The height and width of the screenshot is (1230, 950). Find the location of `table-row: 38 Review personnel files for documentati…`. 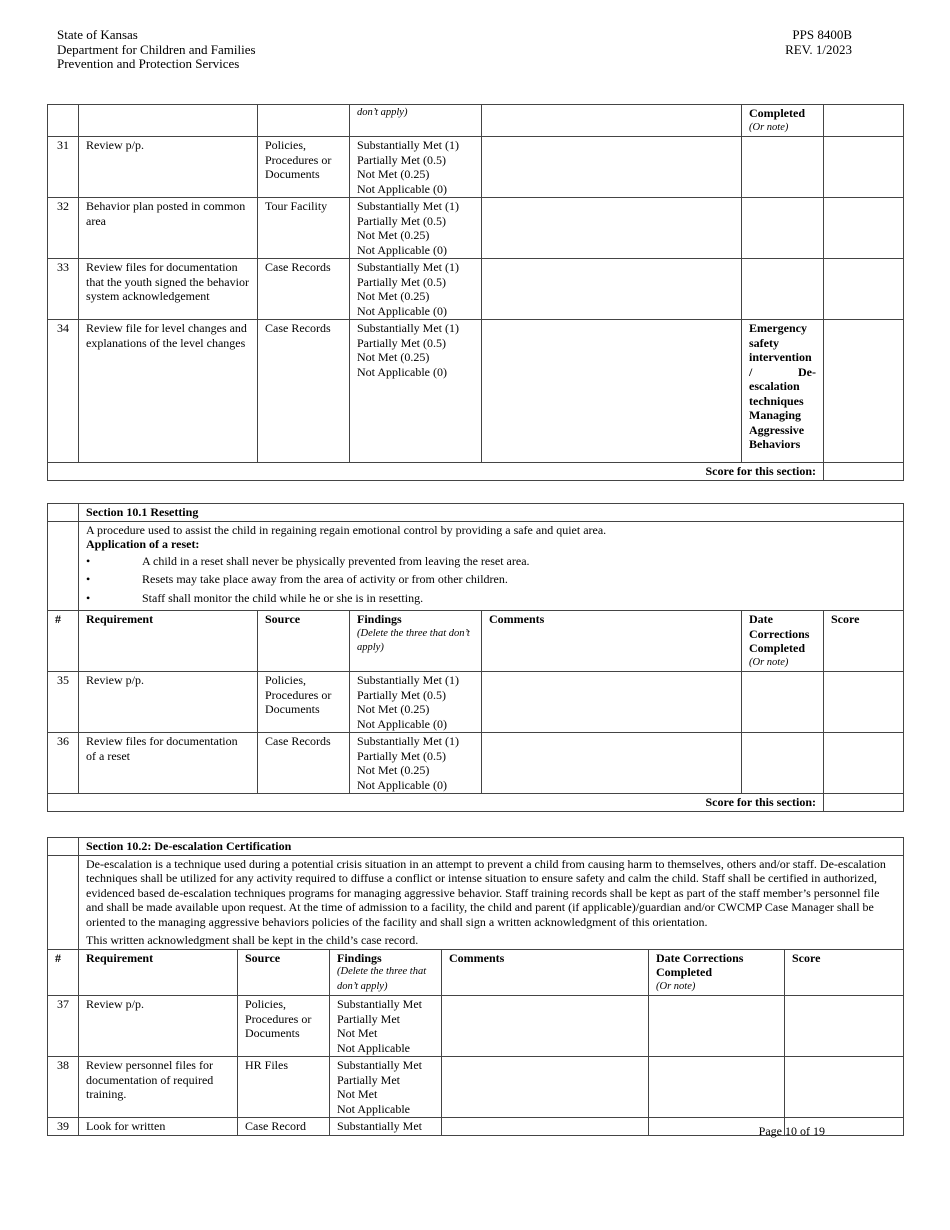

table-row: 38 Review personnel files for documentati… is located at coordinates (476, 1087).